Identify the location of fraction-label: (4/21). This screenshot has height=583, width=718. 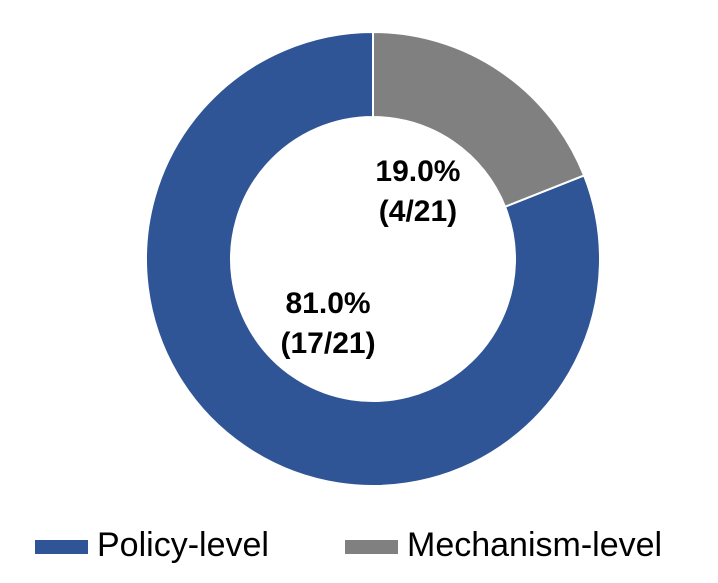
(418, 211).